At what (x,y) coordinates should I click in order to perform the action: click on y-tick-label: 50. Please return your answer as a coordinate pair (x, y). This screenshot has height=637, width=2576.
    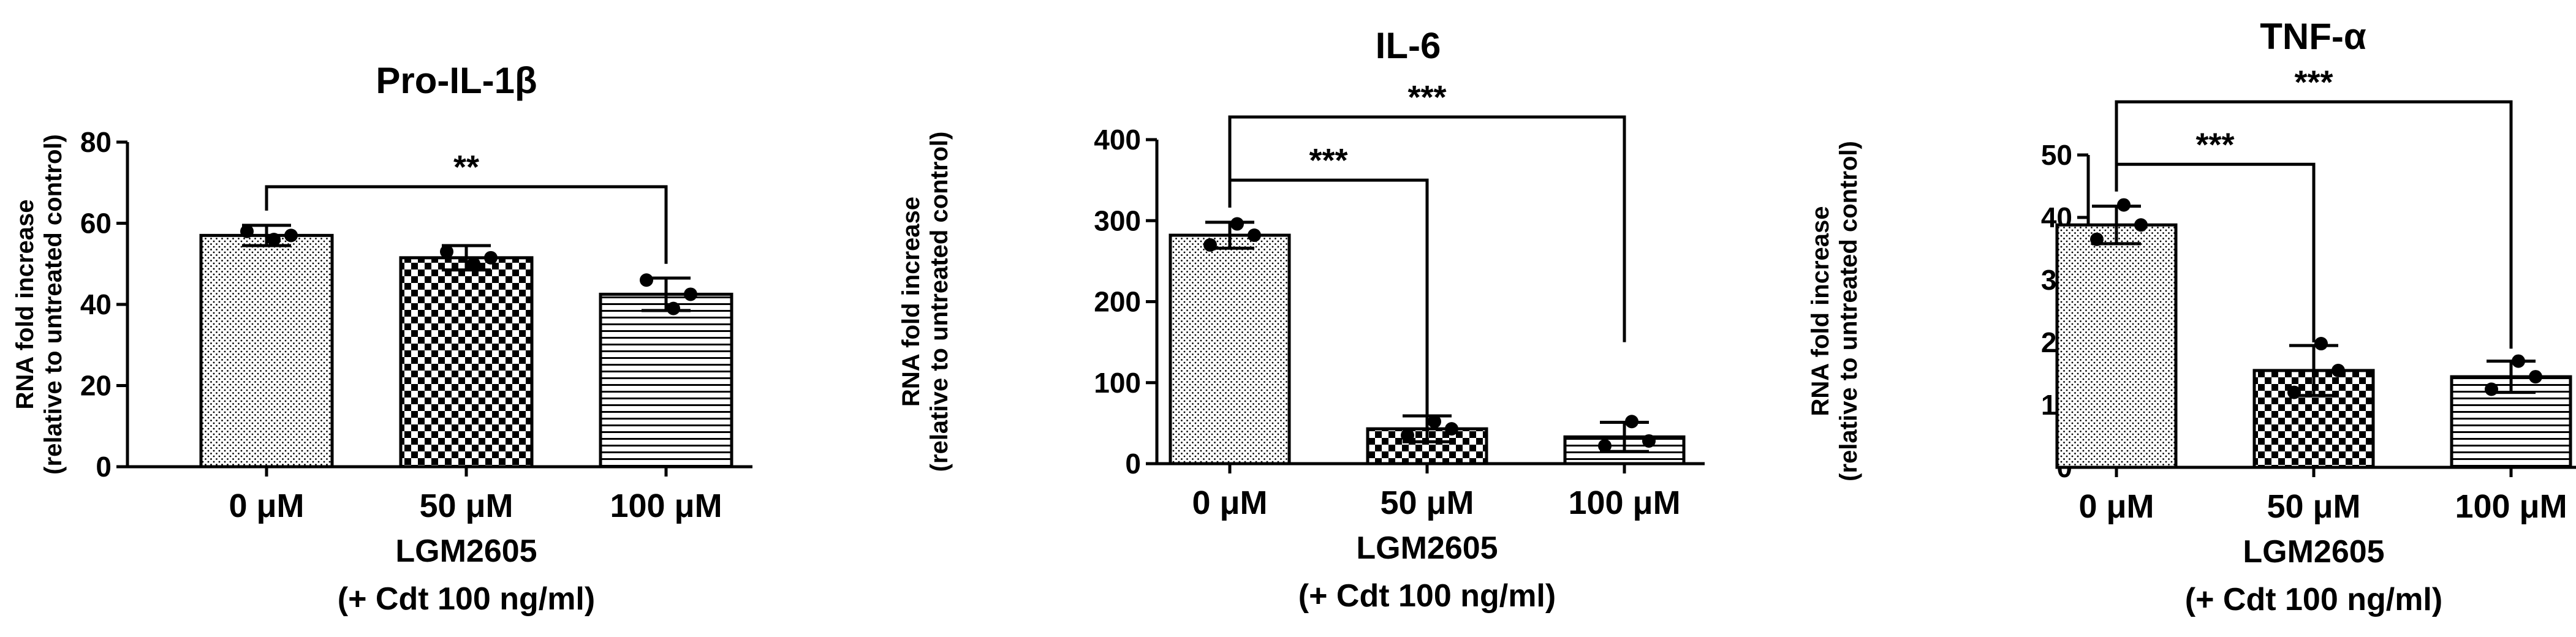
    Looking at the image, I should click on (2056, 155).